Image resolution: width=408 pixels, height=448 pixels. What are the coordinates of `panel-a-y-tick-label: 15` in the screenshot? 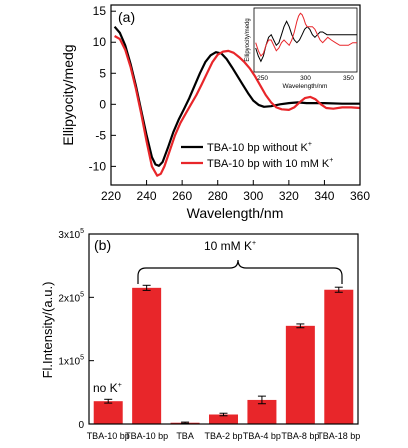 It's located at (100, 11).